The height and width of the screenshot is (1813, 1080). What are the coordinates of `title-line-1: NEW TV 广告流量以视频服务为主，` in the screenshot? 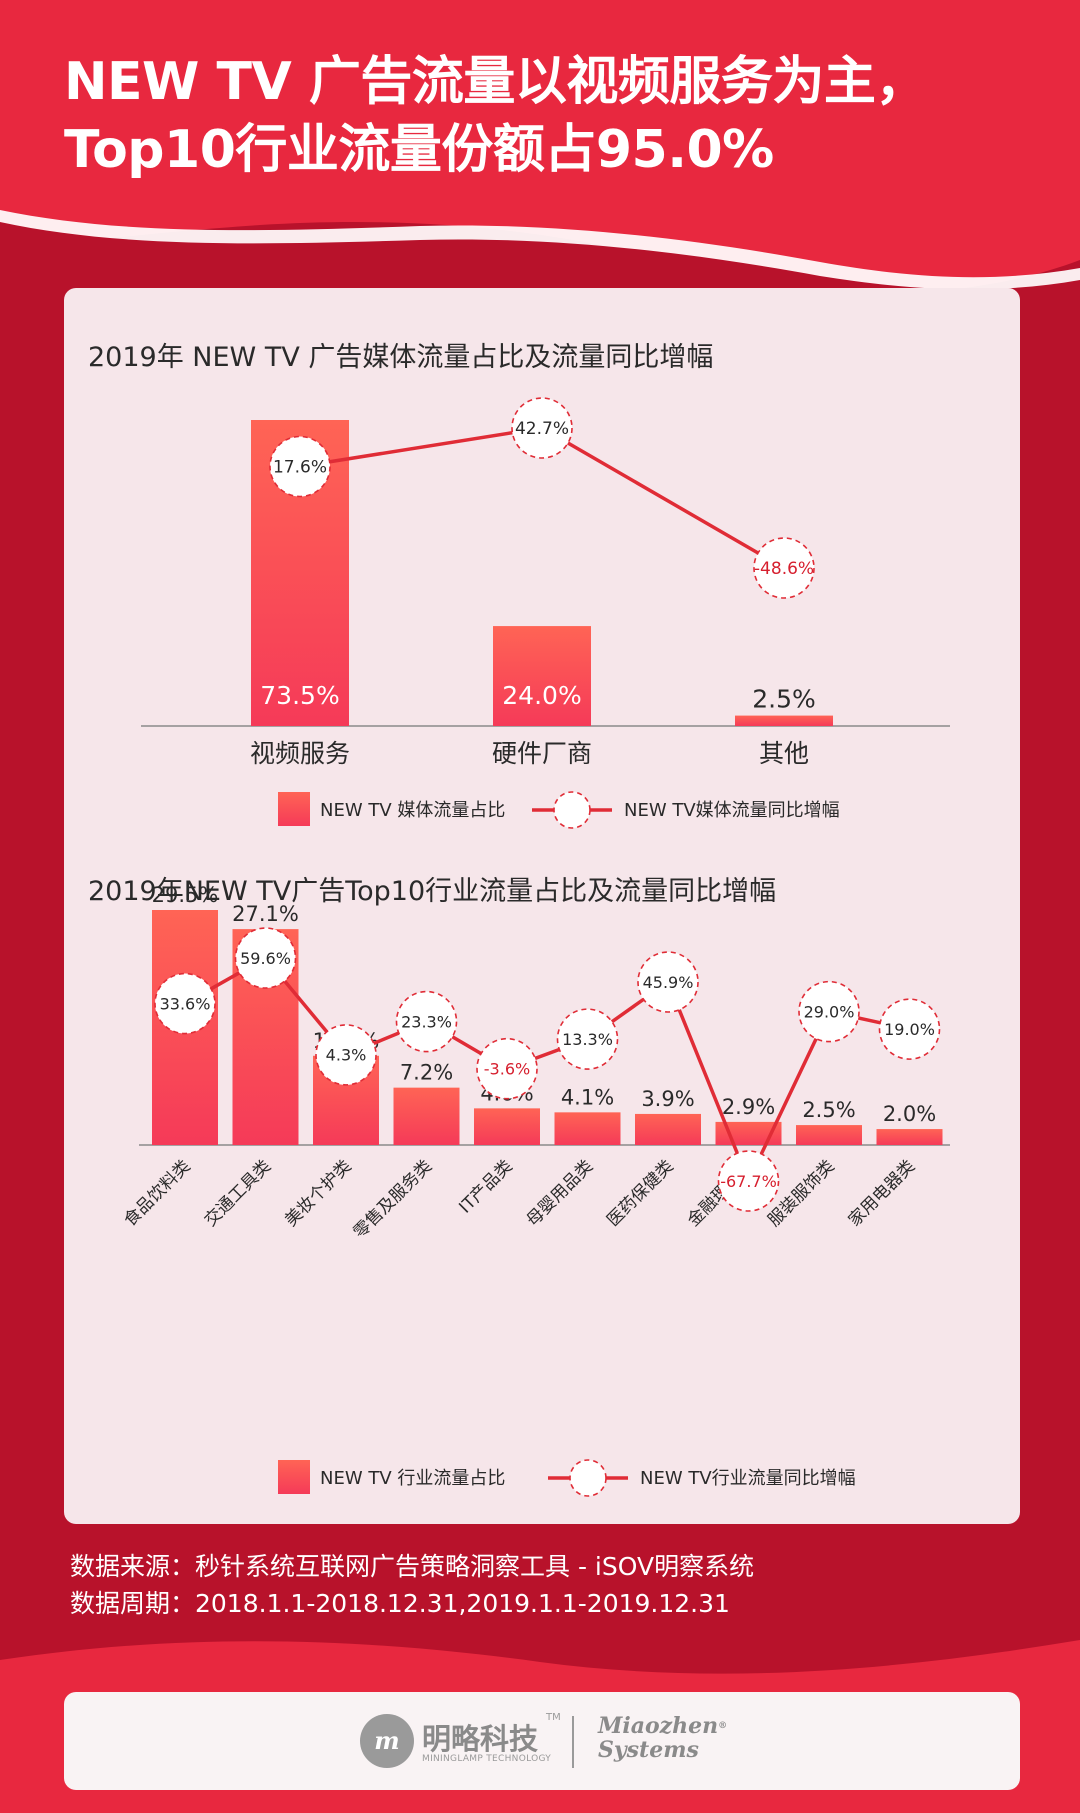 It's located at (495, 82).